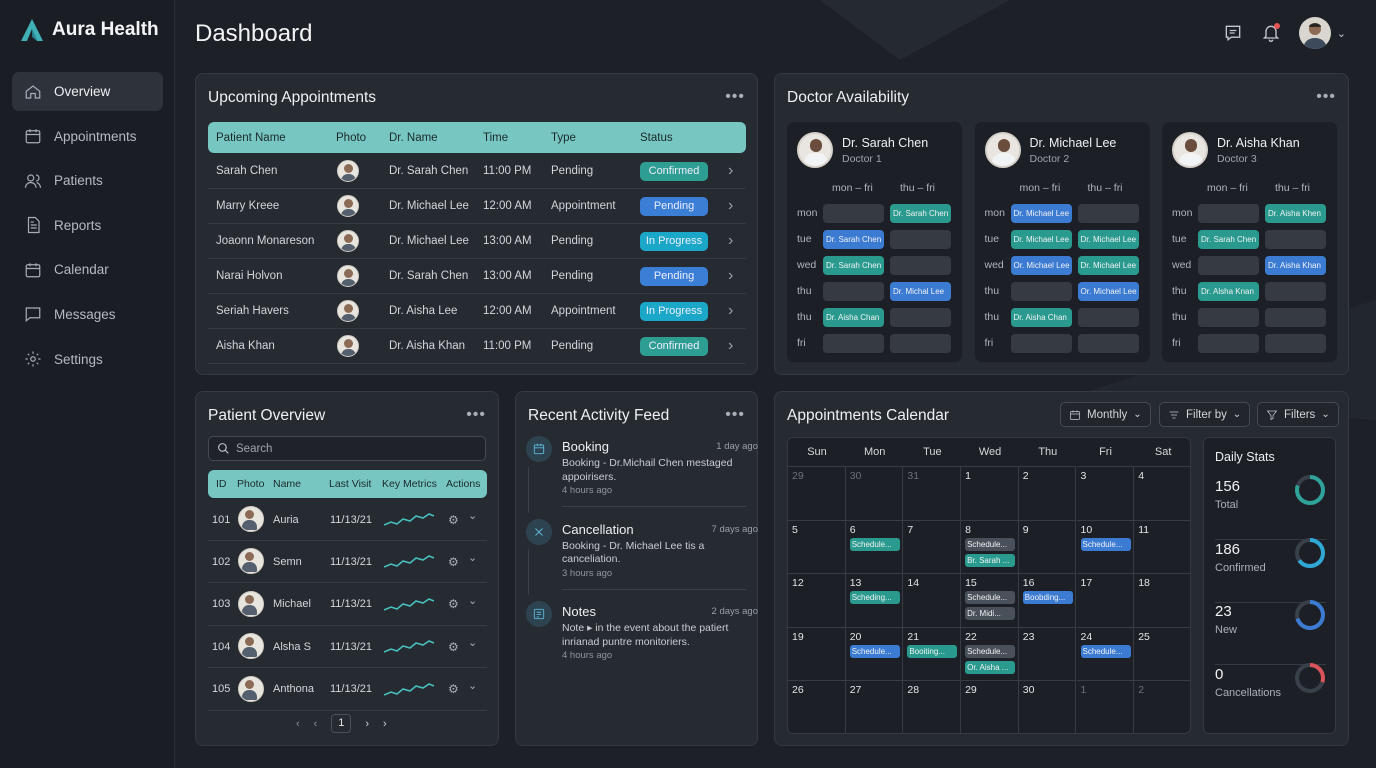 This screenshot has height=768, width=1376. I want to click on app-logo: Aura Health, so click(89, 30).